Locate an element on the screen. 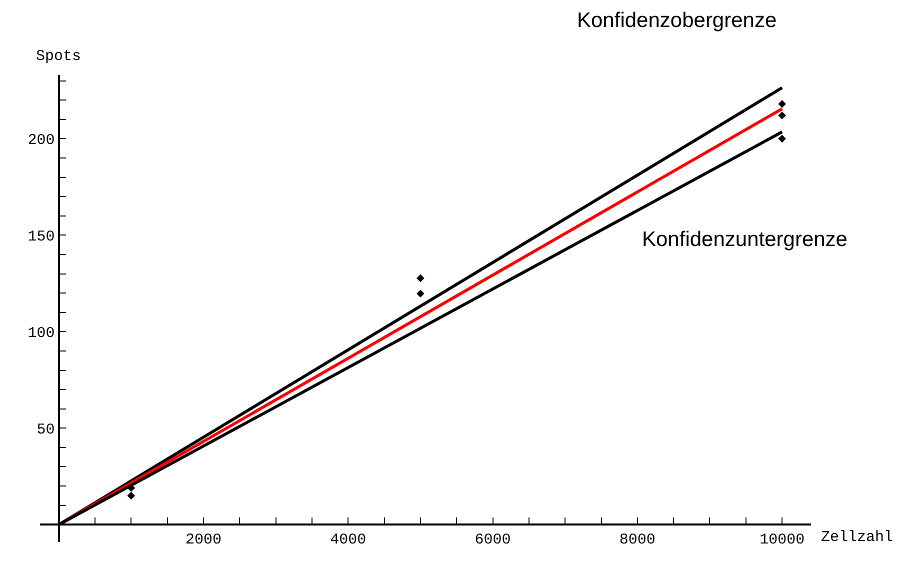  x-axis-title: Zellzahl is located at coordinates (857, 537).